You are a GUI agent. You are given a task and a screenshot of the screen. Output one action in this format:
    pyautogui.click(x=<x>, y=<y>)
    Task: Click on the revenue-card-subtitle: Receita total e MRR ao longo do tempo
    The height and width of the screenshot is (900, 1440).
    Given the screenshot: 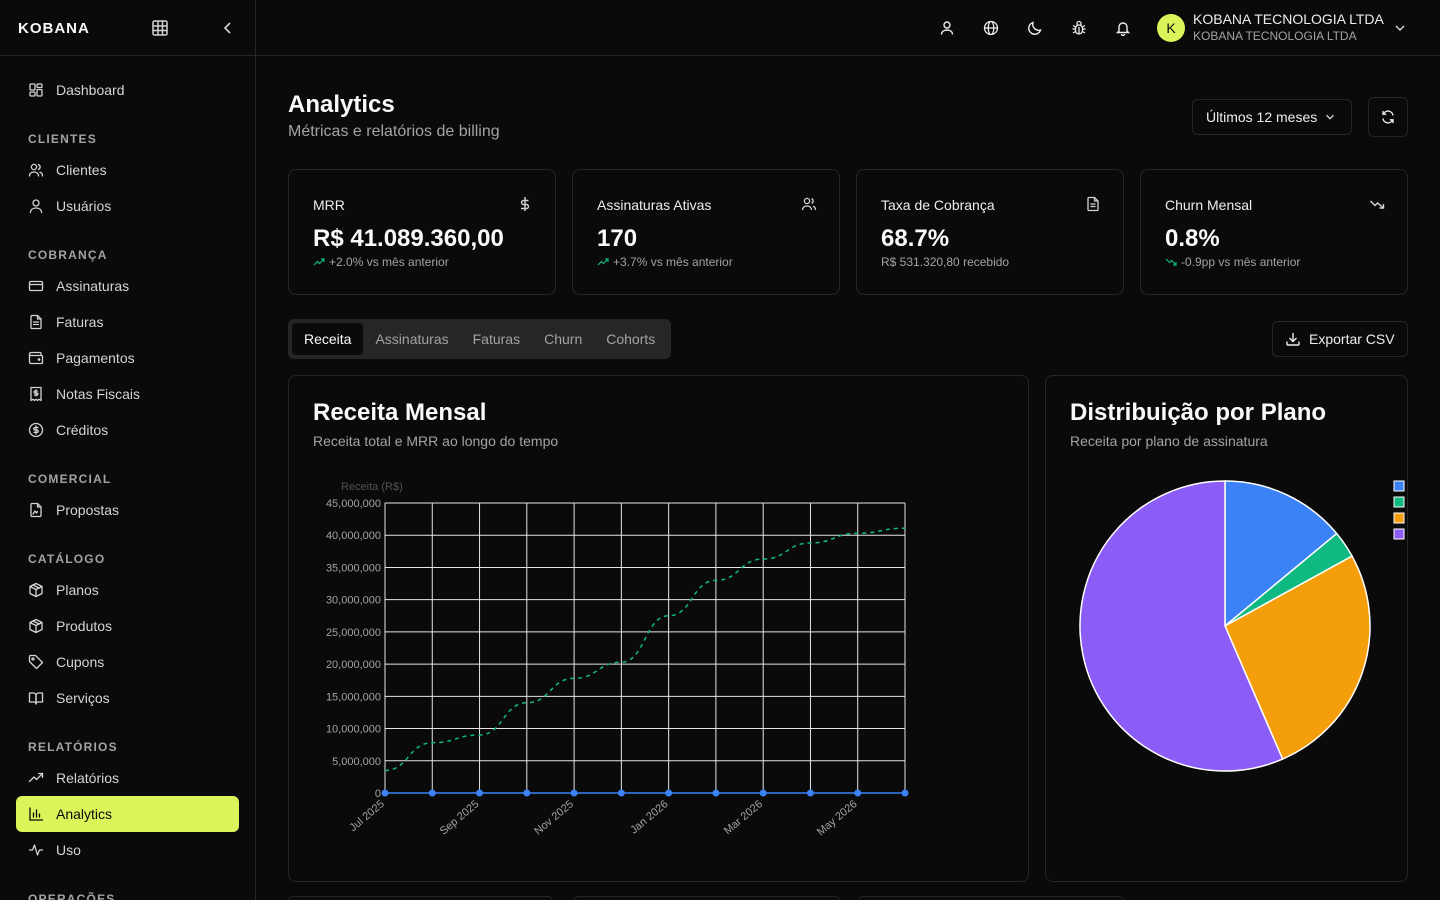 What is the action you would take?
    pyautogui.click(x=436, y=441)
    